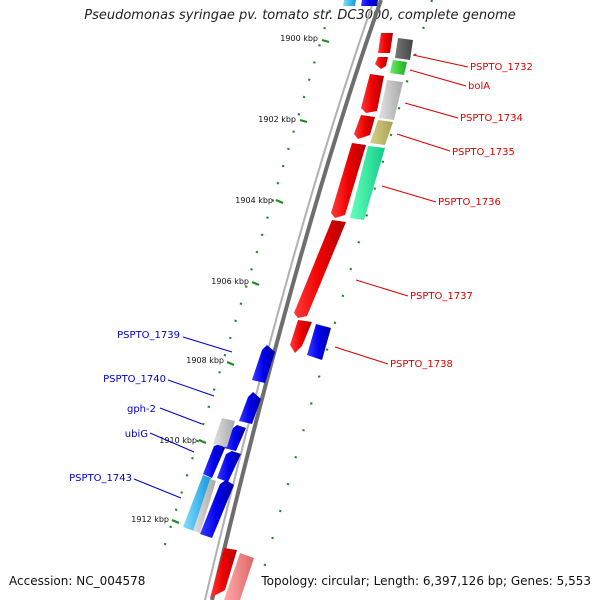 The height and width of the screenshot is (600, 600). Describe the element at coordinates (479, 86) in the screenshot. I see `gene-label-bola: bolA` at that location.